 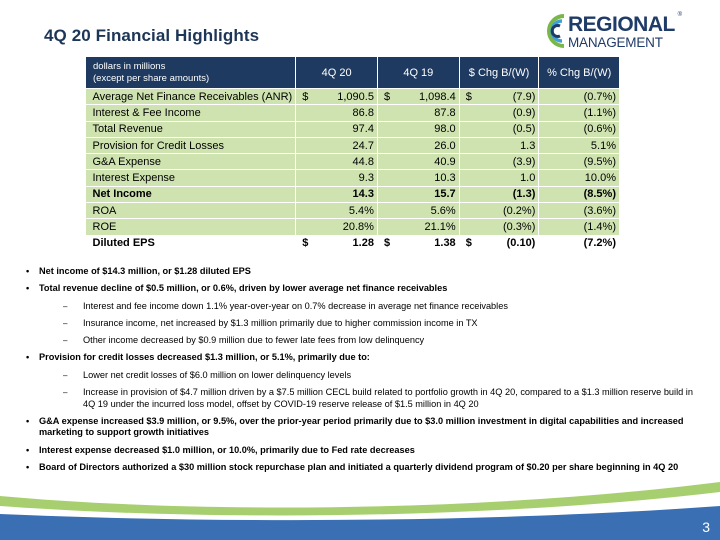 What do you see at coordinates (191, 195) in the screenshot?
I see `row-label: Net Income` at bounding box center [191, 195].